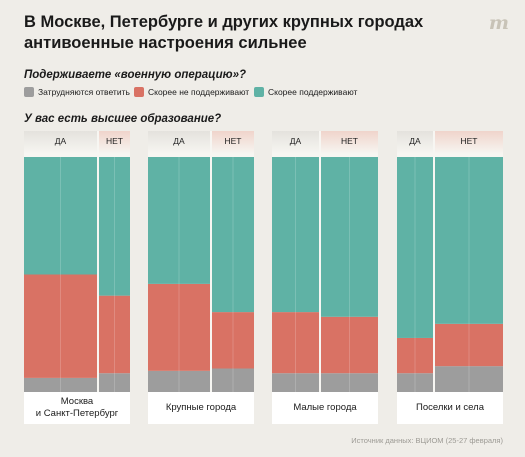 This screenshot has height=457, width=525. Describe the element at coordinates (77, 413) in the screenshot. I see `category-label-line2: и Санкт-Петербург` at that location.